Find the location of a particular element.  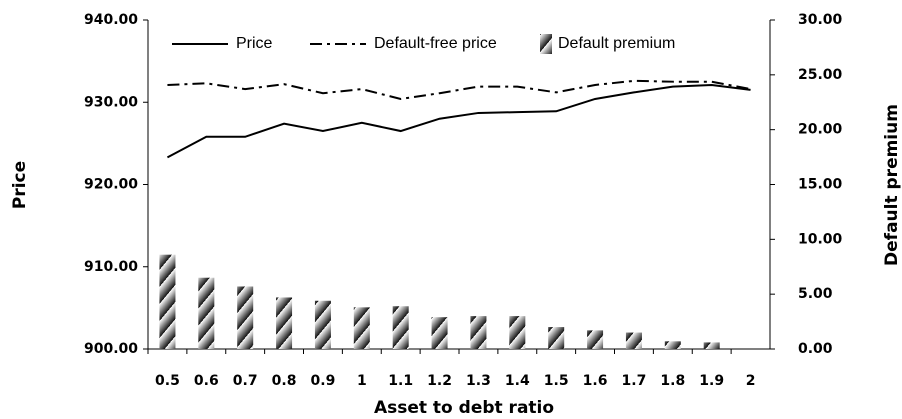

legend-label: Price is located at coordinates (254, 43).